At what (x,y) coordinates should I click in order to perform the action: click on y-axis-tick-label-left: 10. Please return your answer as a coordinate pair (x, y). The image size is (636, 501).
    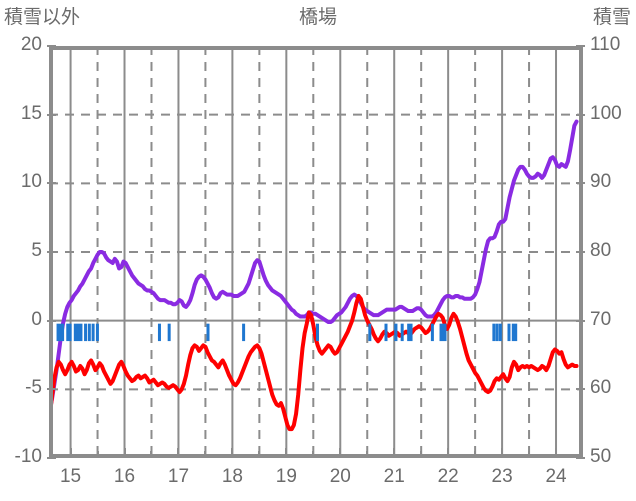
    Looking at the image, I should click on (31, 182).